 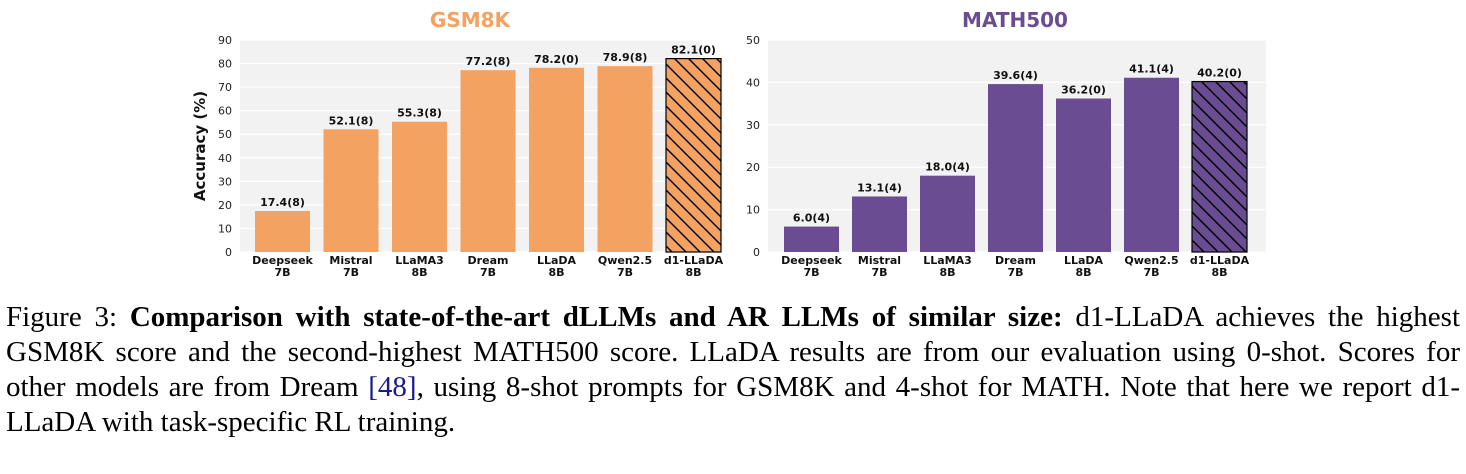 What do you see at coordinates (225, 111) in the screenshot?
I see `y-tick-label: 60` at bounding box center [225, 111].